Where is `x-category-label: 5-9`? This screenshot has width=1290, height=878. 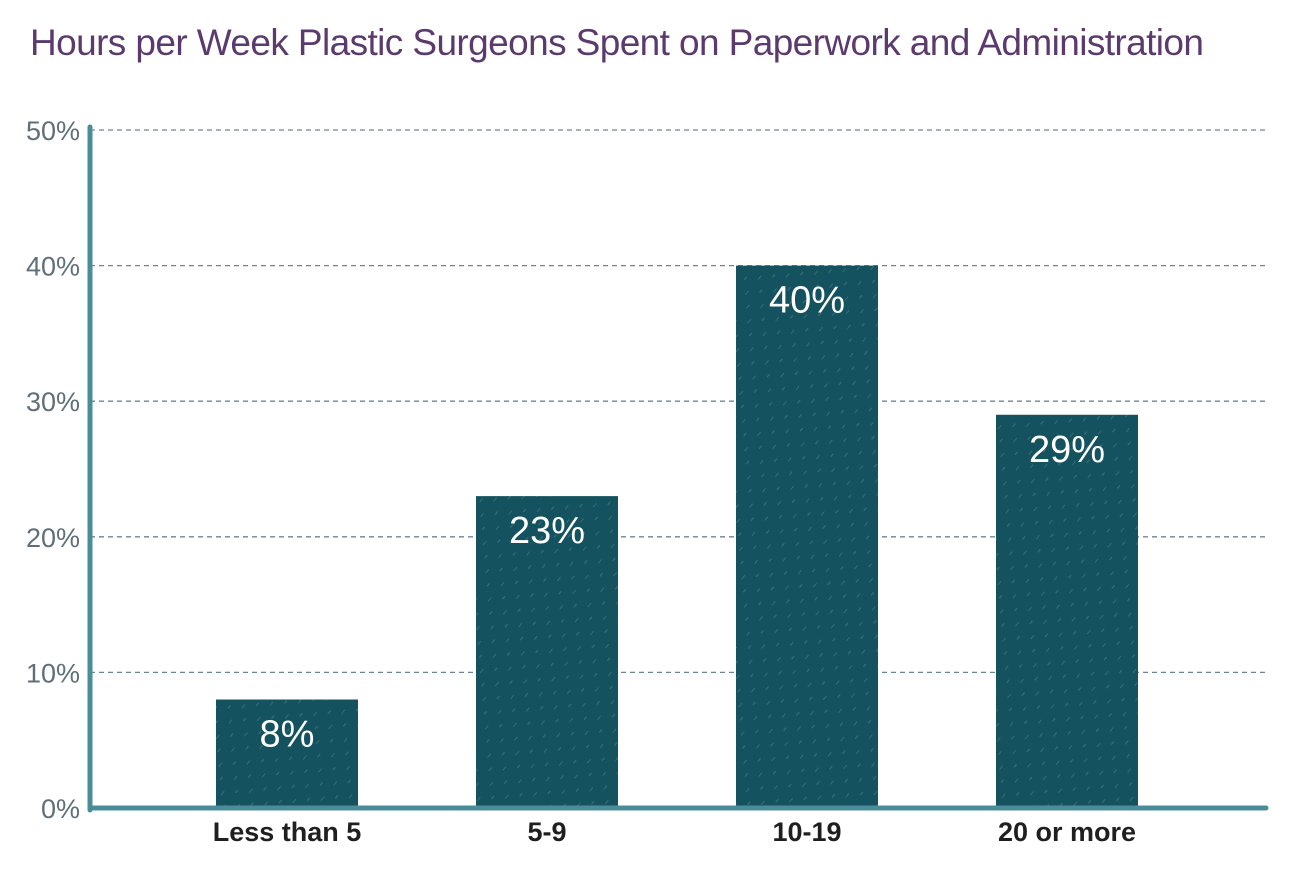 x-category-label: 5-9 is located at coordinates (546, 832).